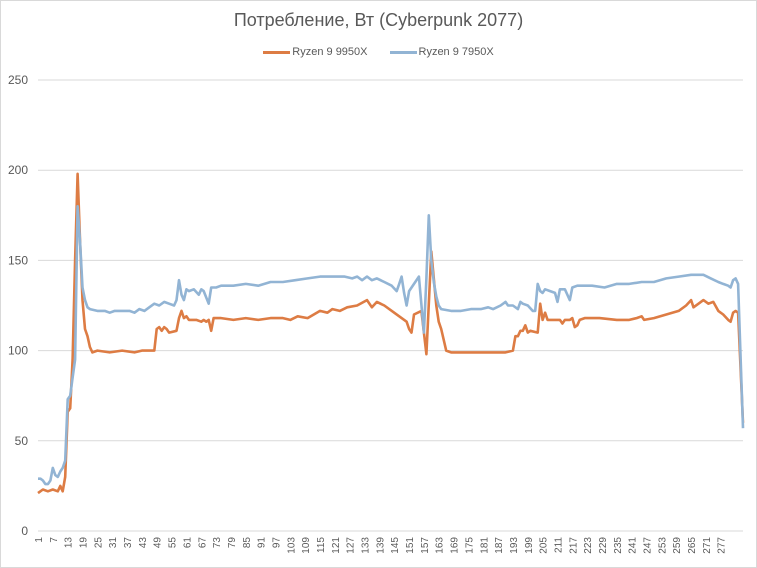  What do you see at coordinates (425, 545) in the screenshot?
I see `x-tick-label: 157` at bounding box center [425, 545].